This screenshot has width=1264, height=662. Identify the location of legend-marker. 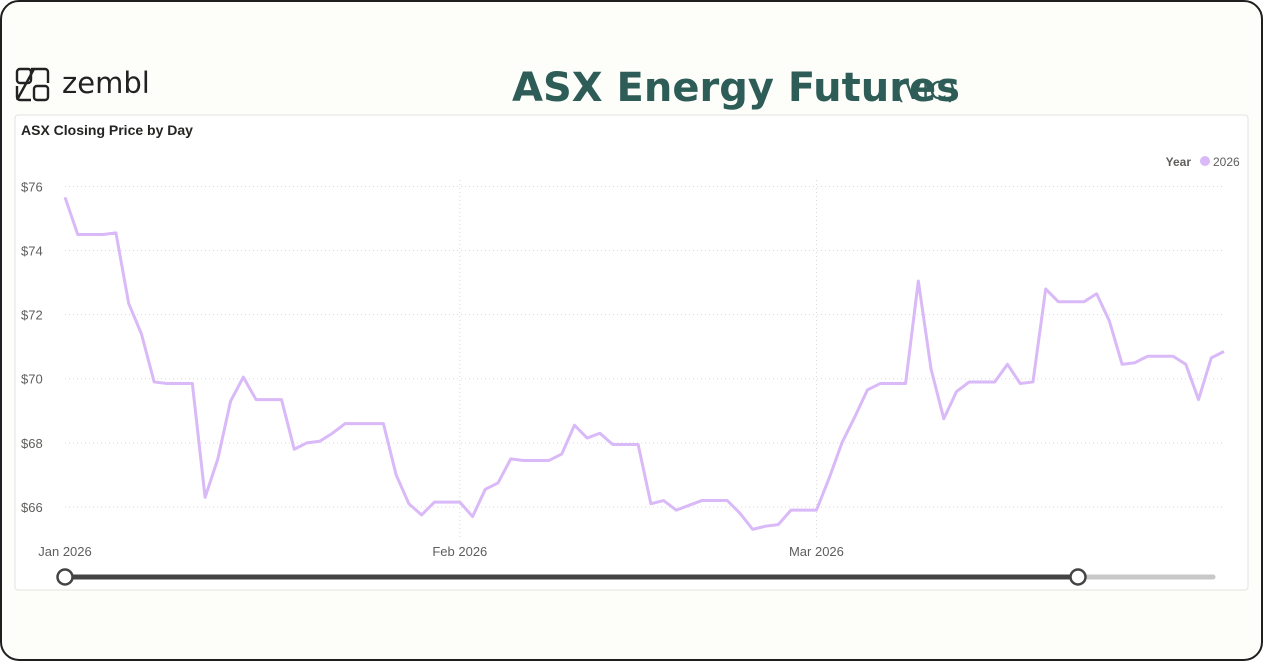
(1205, 161).